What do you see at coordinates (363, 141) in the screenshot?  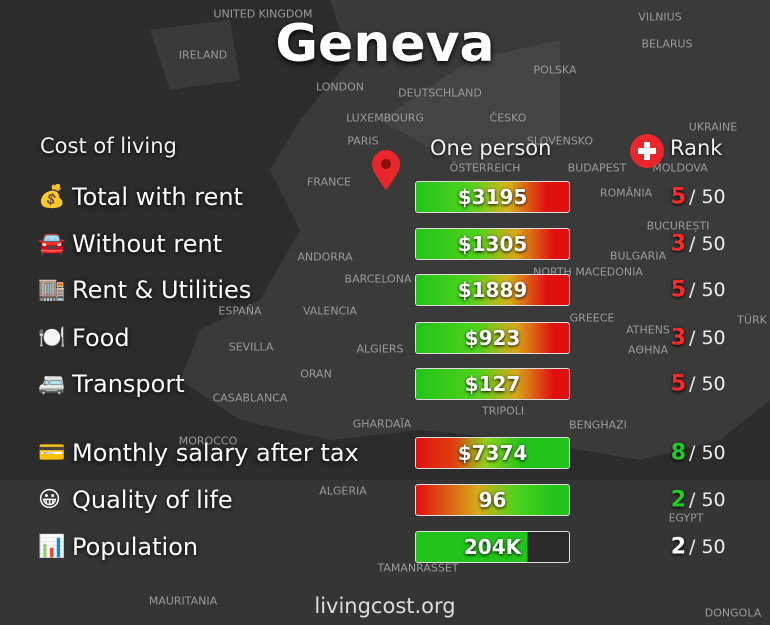 I see `map-label: PARIS` at bounding box center [363, 141].